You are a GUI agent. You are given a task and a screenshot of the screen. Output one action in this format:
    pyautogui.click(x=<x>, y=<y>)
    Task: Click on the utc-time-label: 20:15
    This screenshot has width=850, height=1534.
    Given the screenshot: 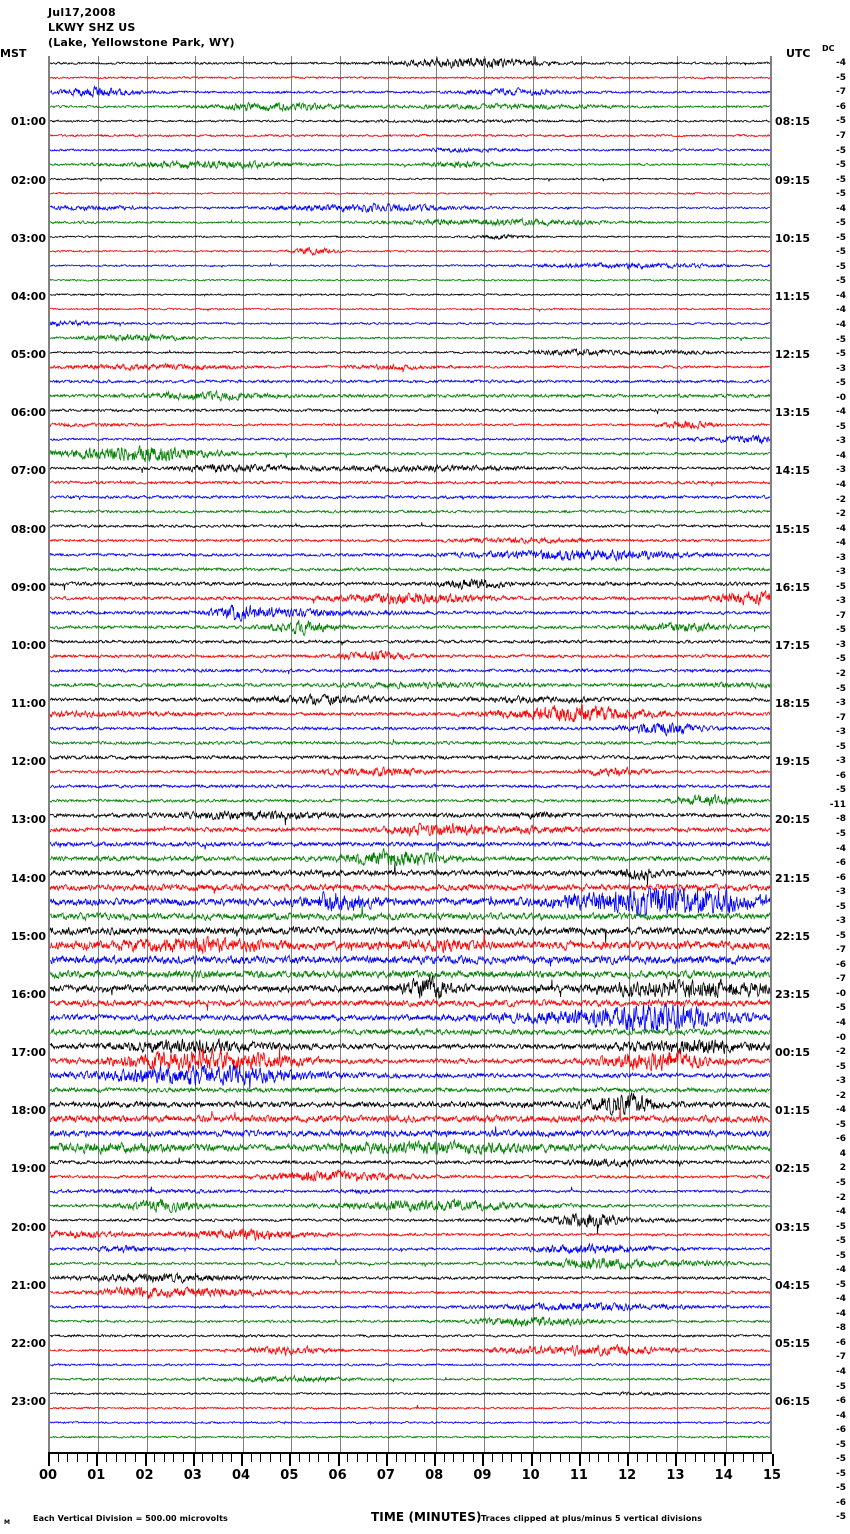 What is the action you would take?
    pyautogui.click(x=793, y=820)
    